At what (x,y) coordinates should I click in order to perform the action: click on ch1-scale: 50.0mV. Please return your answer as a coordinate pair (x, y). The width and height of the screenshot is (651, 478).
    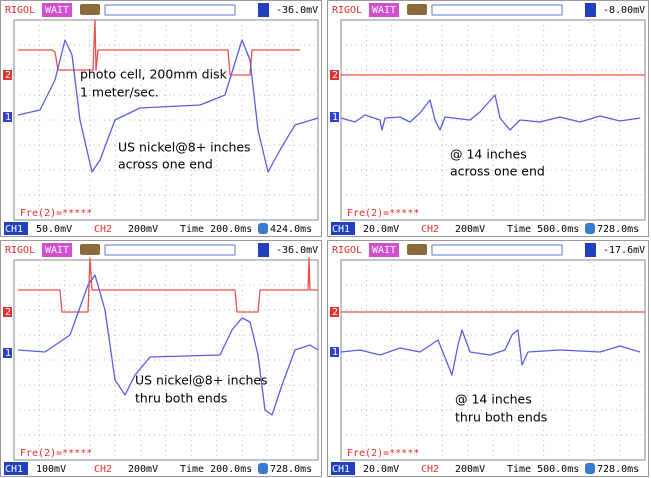
    Looking at the image, I should click on (54, 229).